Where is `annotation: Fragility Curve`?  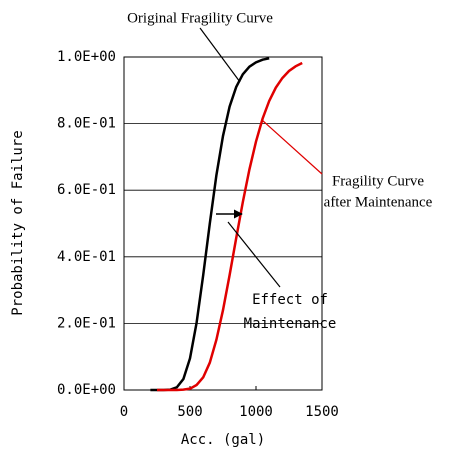 annotation: Fragility Curve is located at coordinates (378, 181).